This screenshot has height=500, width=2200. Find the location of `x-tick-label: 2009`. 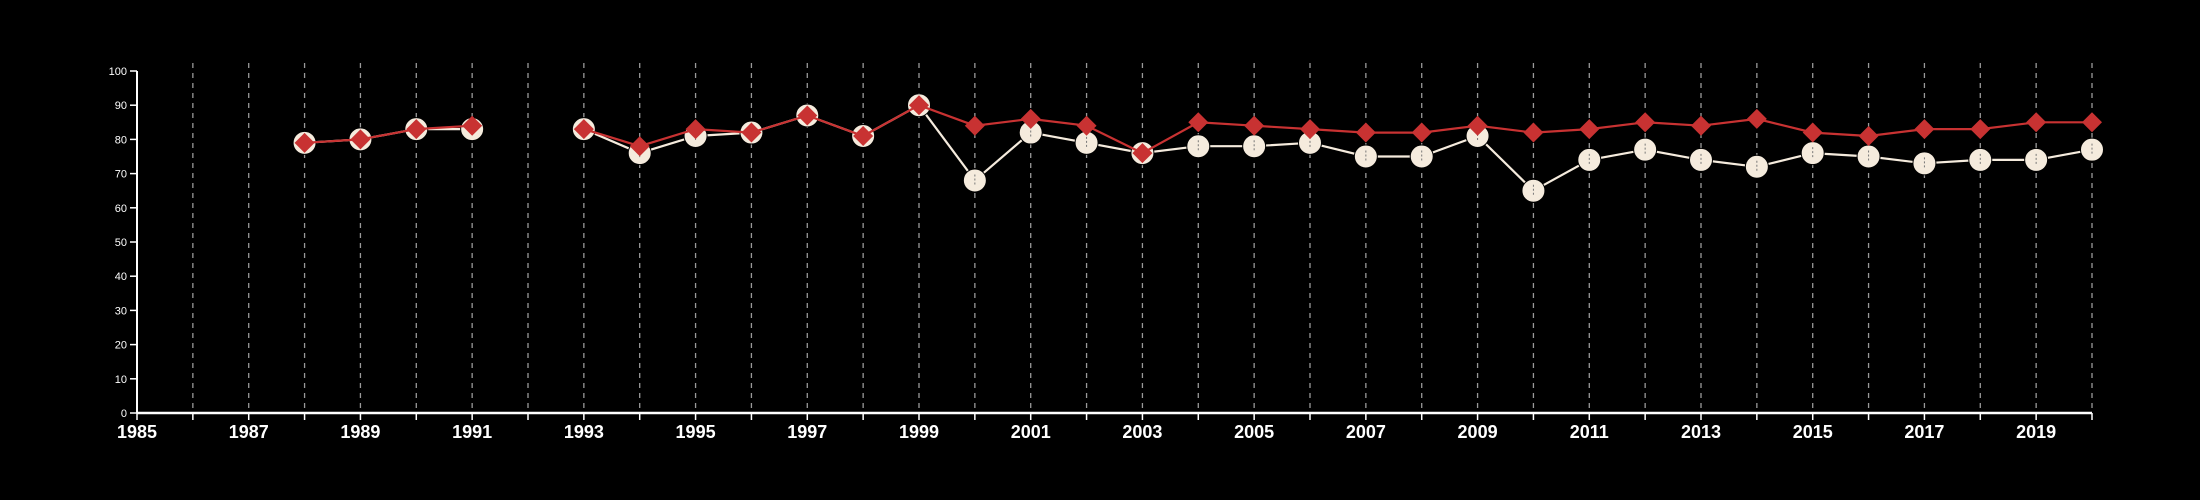

x-tick-label: 2009 is located at coordinates (1478, 432).